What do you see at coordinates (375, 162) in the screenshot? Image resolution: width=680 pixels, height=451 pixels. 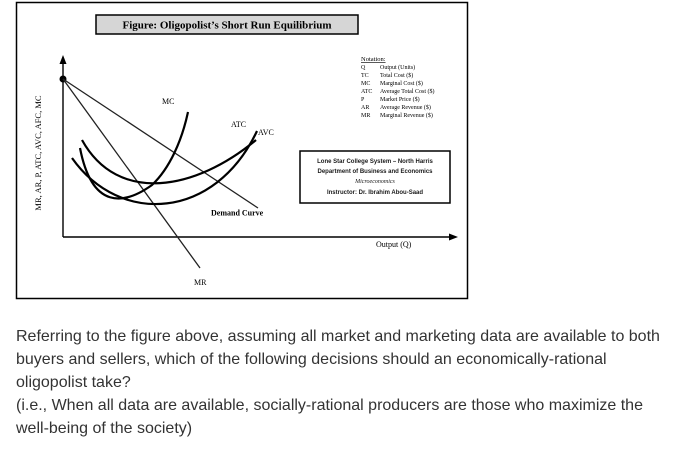 I see `credit-line-1: Lone Star College System – North Harris` at bounding box center [375, 162].